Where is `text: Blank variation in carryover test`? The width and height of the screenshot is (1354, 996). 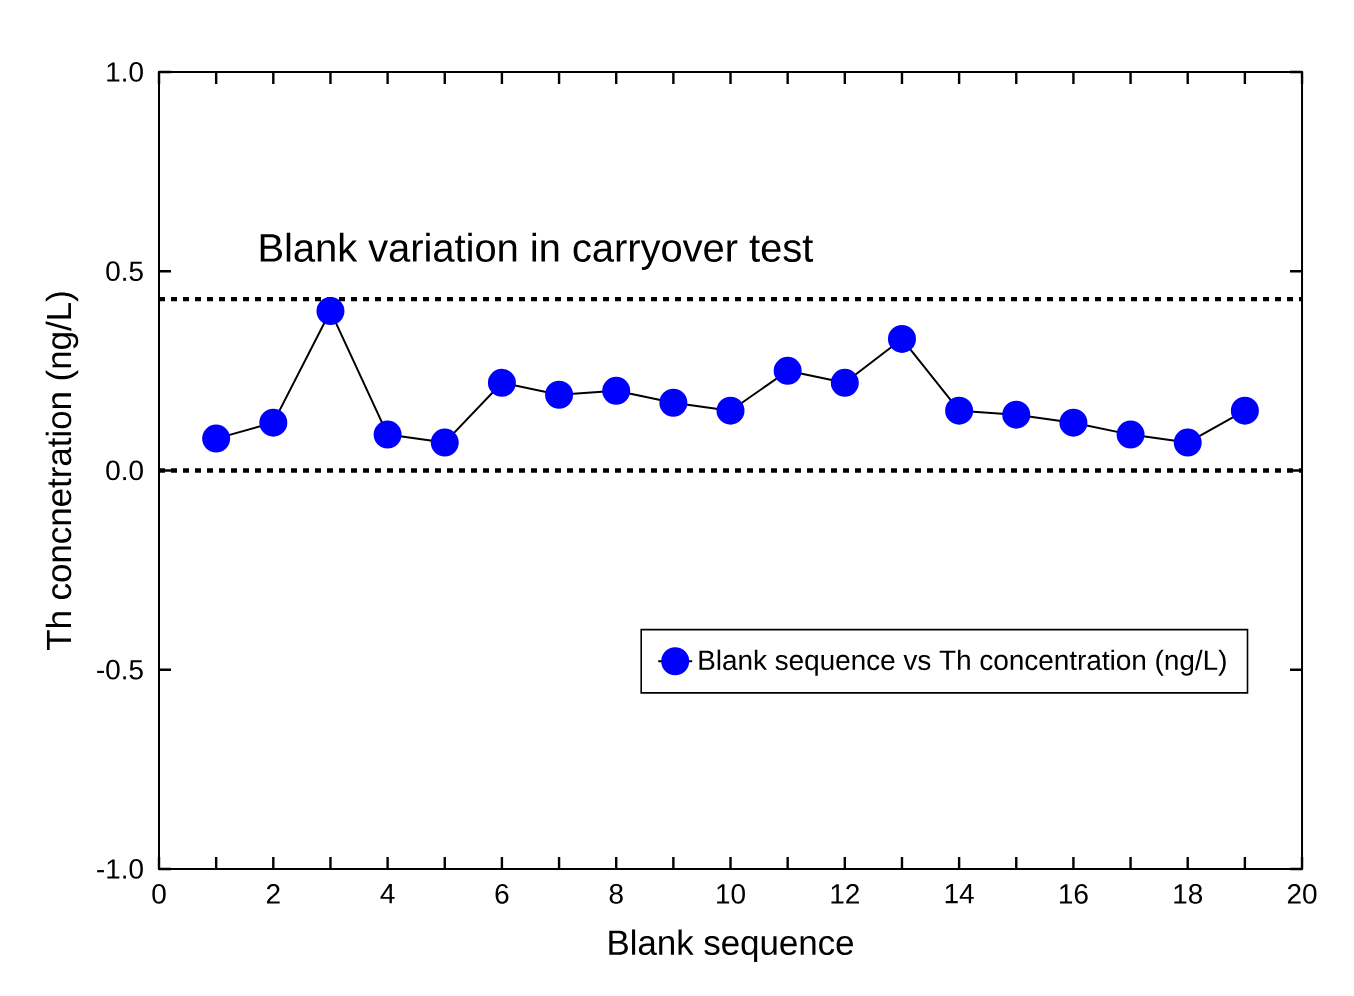 text: Blank variation in carryover test is located at coordinates (537, 251).